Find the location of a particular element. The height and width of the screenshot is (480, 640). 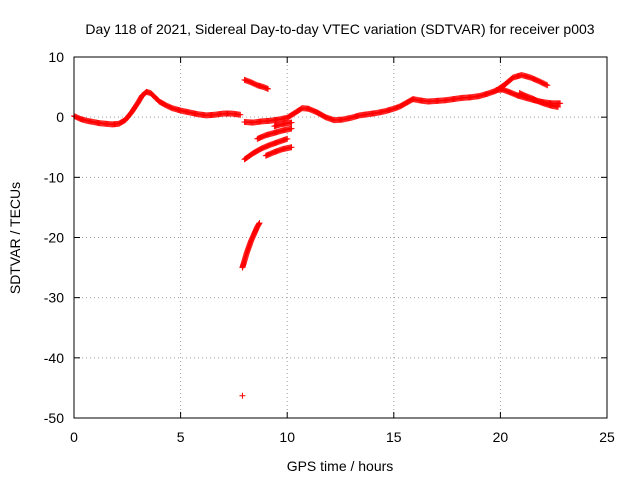

data-point-main-trend is located at coordinates (240, 114).